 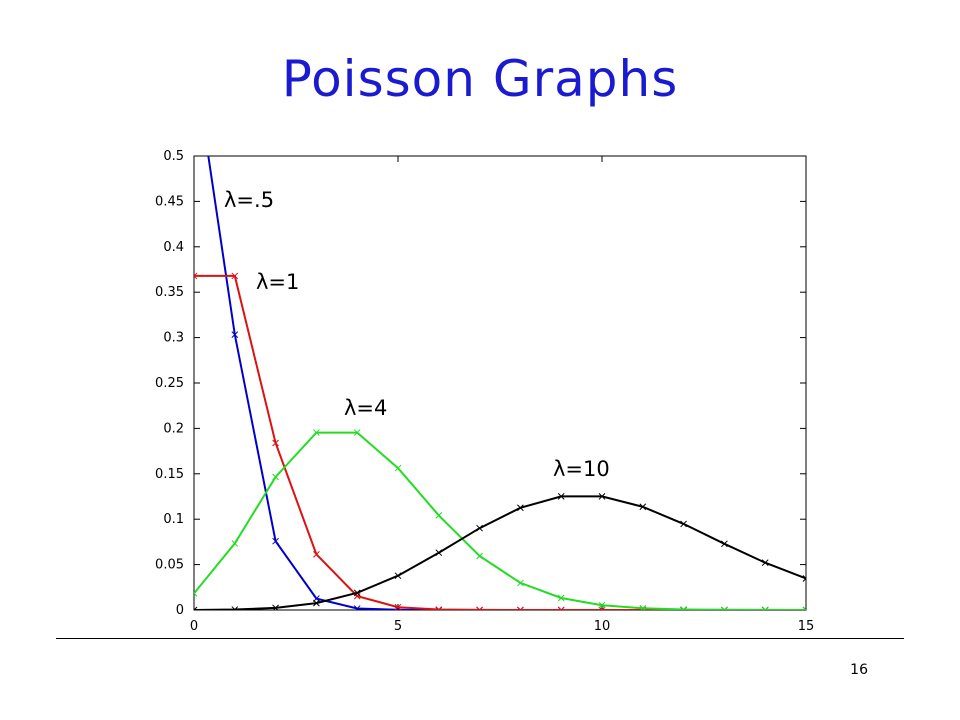 I want to click on series-label-lambda-1: λ=1, so click(x=277, y=282).